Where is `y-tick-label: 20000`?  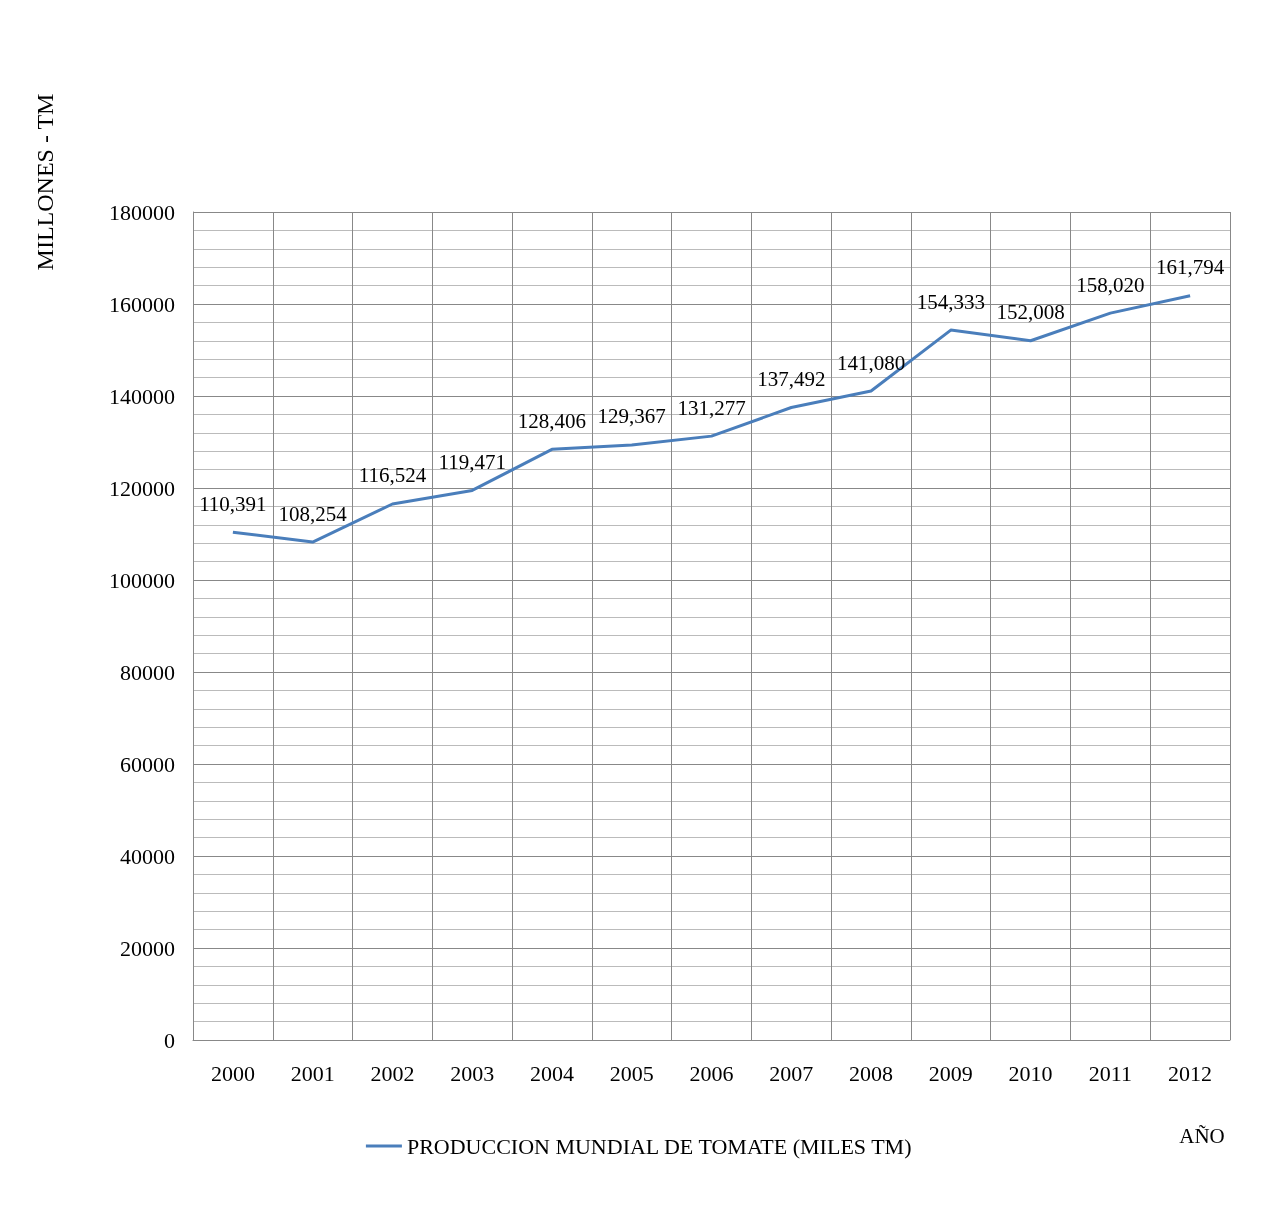
y-tick-label: 20000 is located at coordinates (147, 948).